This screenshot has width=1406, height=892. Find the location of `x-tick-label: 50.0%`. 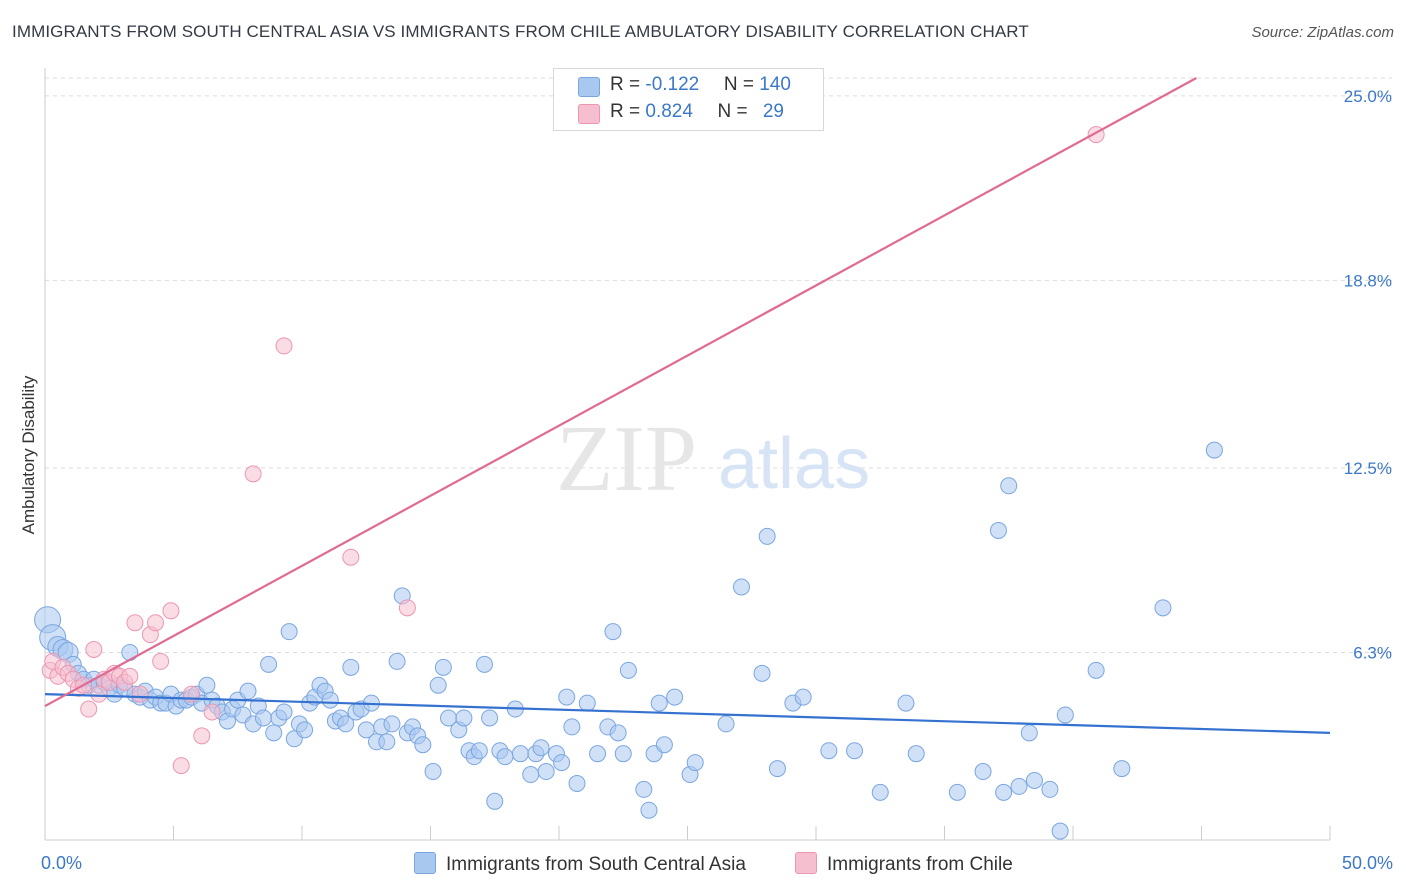

x-tick-label: 50.0% is located at coordinates (1367, 863).